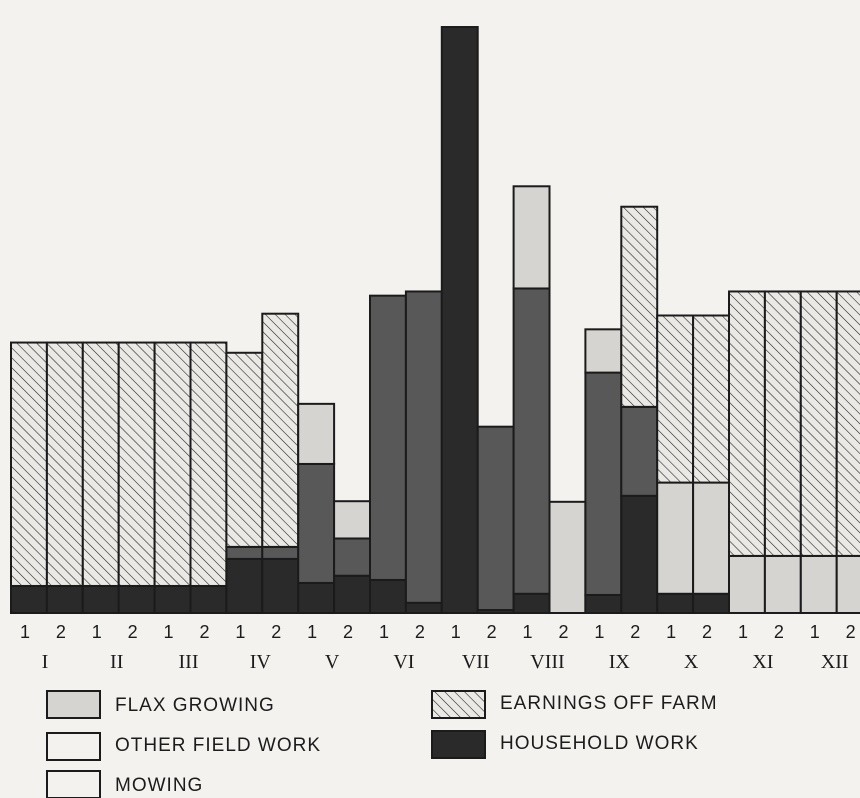 Image resolution: width=860 pixels, height=798 pixels. What do you see at coordinates (599, 743) in the screenshot?
I see `legend-label-household-work: HOUSEHOLD WORK` at bounding box center [599, 743].